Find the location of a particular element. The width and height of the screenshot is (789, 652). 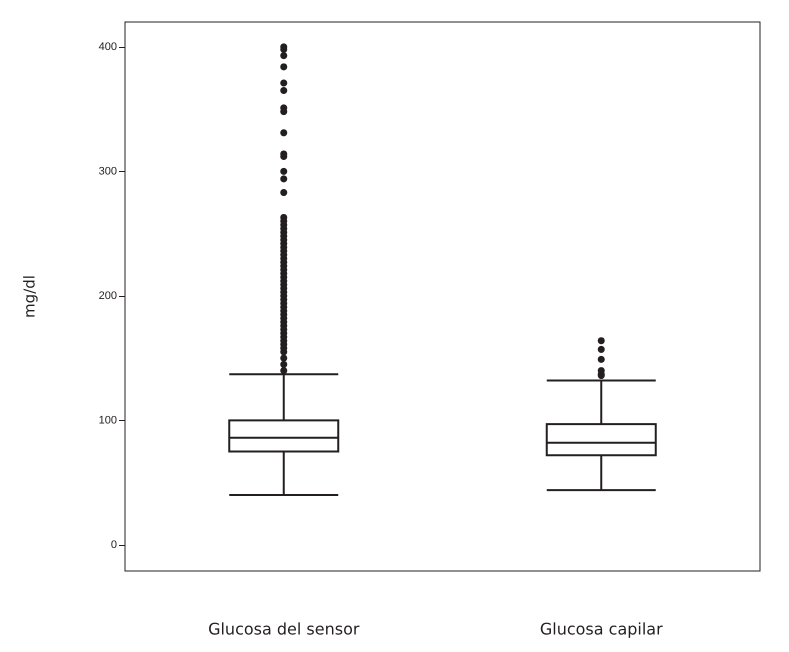

y-tick-label: 0 is located at coordinates (113, 544).